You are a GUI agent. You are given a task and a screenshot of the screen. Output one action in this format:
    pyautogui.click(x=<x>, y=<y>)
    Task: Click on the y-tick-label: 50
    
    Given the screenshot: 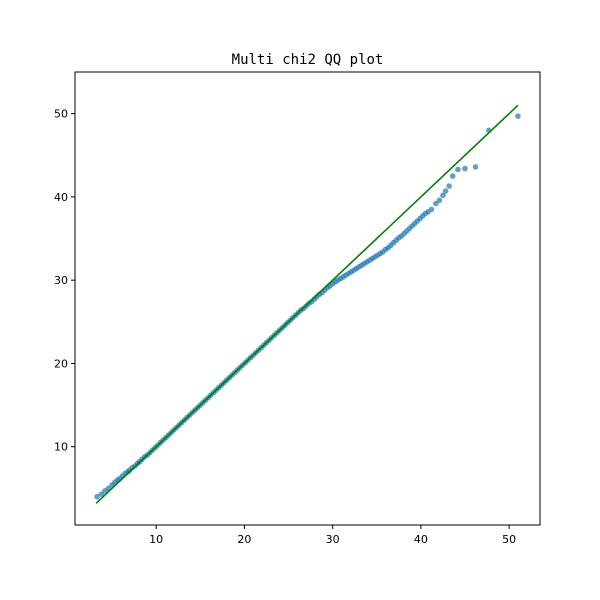 What is the action you would take?
    pyautogui.click(x=61, y=114)
    